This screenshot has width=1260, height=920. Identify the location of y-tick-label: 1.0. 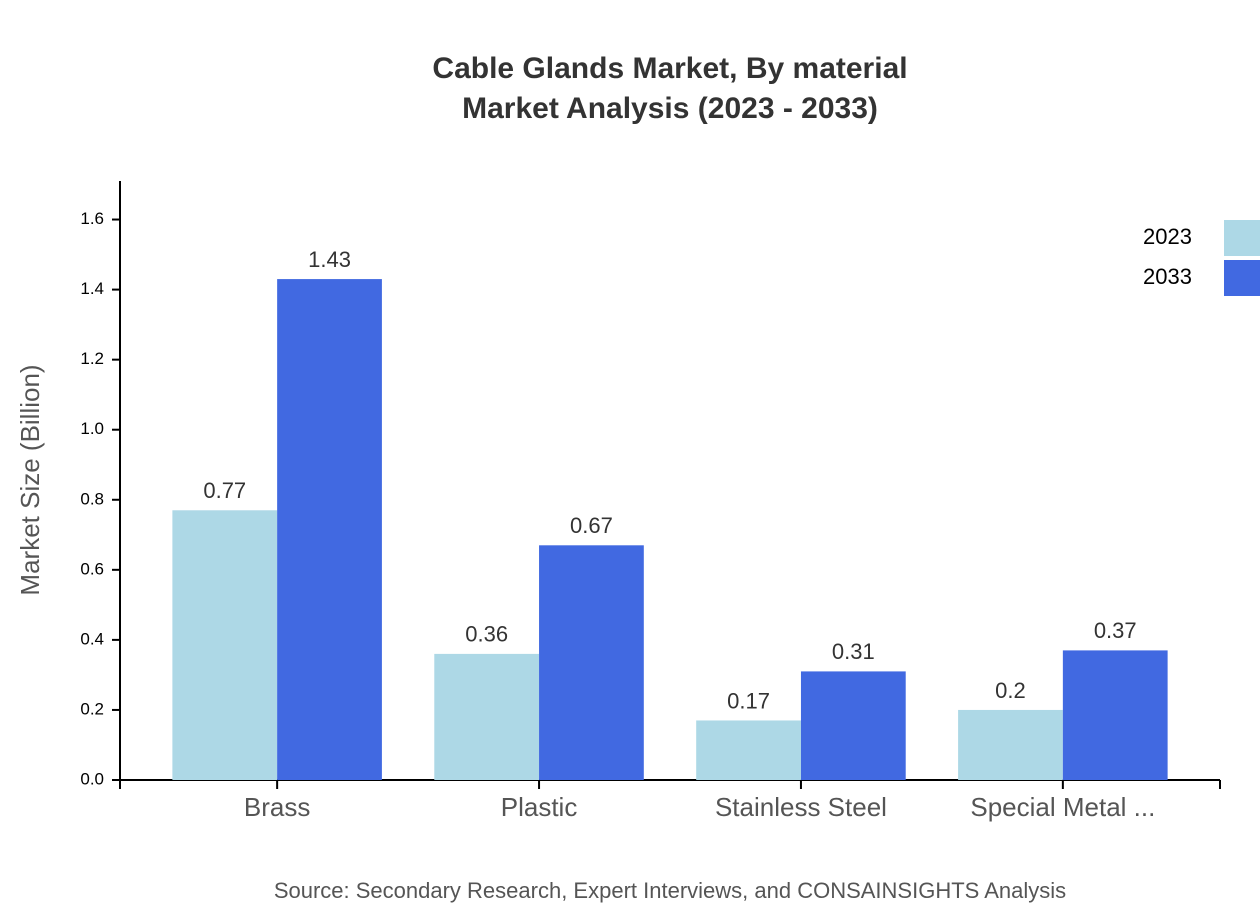
(92, 428).